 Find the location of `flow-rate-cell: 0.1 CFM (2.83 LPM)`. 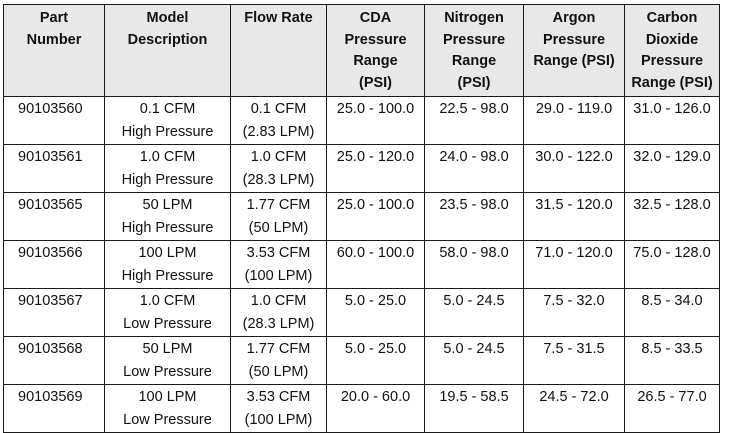

flow-rate-cell: 0.1 CFM (2.83 LPM) is located at coordinates (278, 120).